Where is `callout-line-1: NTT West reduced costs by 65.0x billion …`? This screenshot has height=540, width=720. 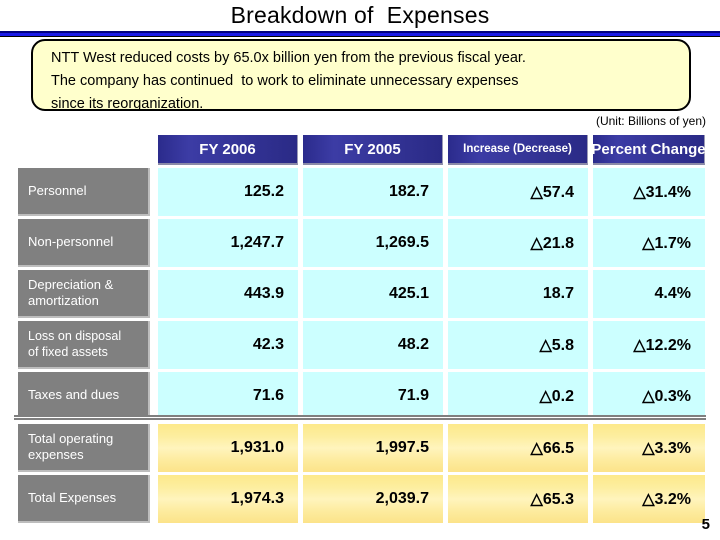
callout-line-1: NTT West reduced costs by 65.0x billion … is located at coordinates (288, 58).